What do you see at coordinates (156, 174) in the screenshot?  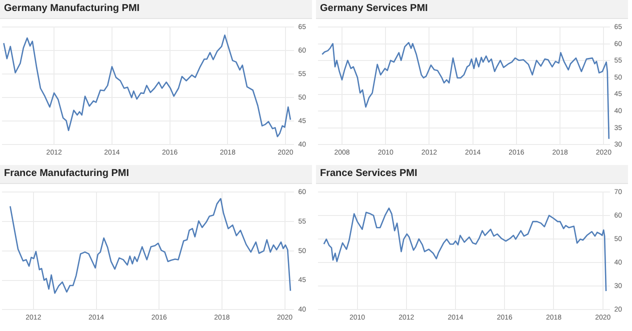 I see `chart-title: France Manufacturing PMI` at bounding box center [156, 174].